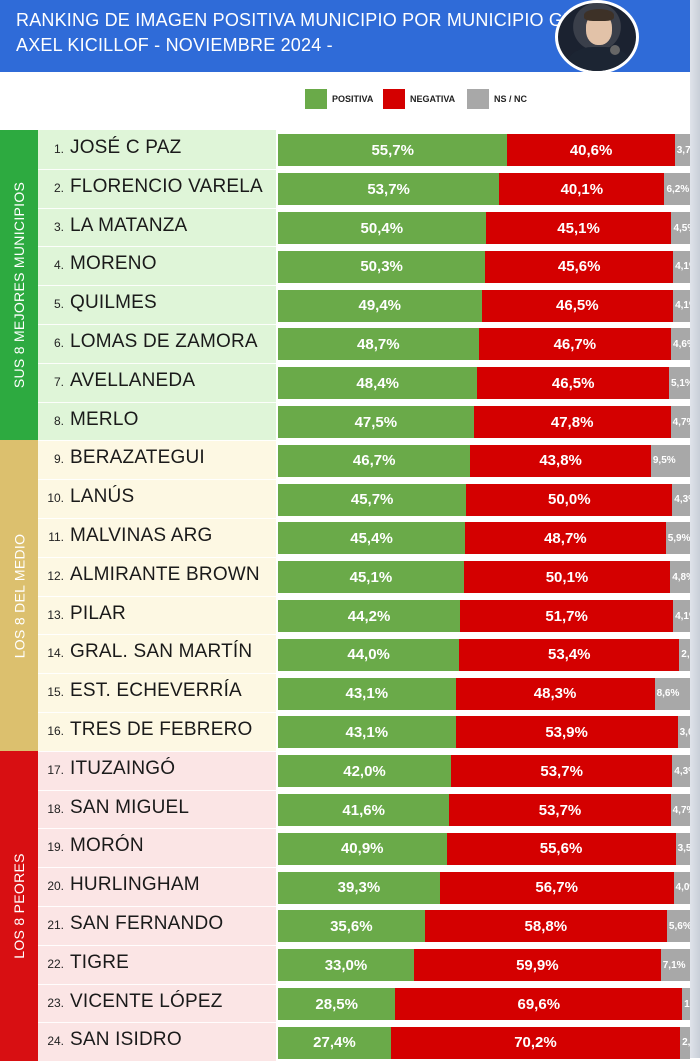 The height and width of the screenshot is (1061, 700). I want to click on group-label-text: SUS 8 MEJORES MUNICIPIOS, so click(19, 285).